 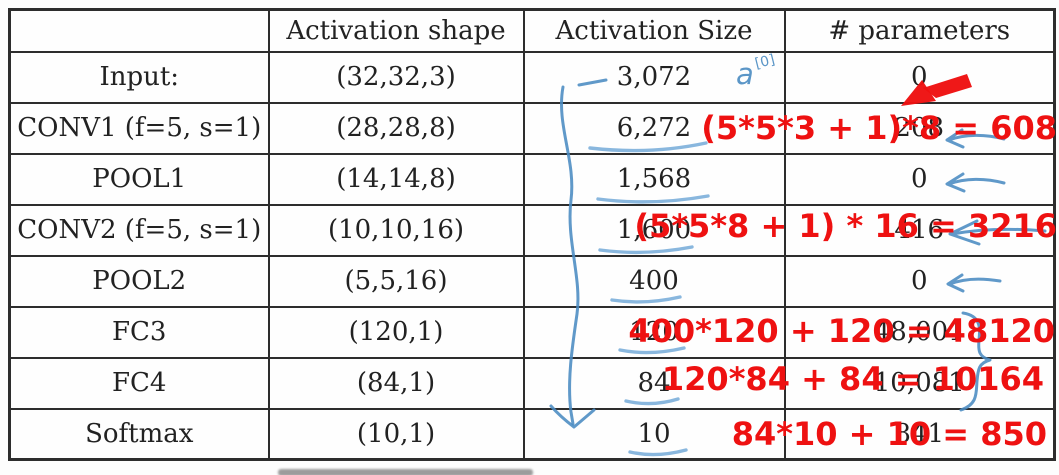 What do you see at coordinates (139, 128) in the screenshot?
I see `layer-name-cell: CONV1 (f=5, s=1)` at bounding box center [139, 128].